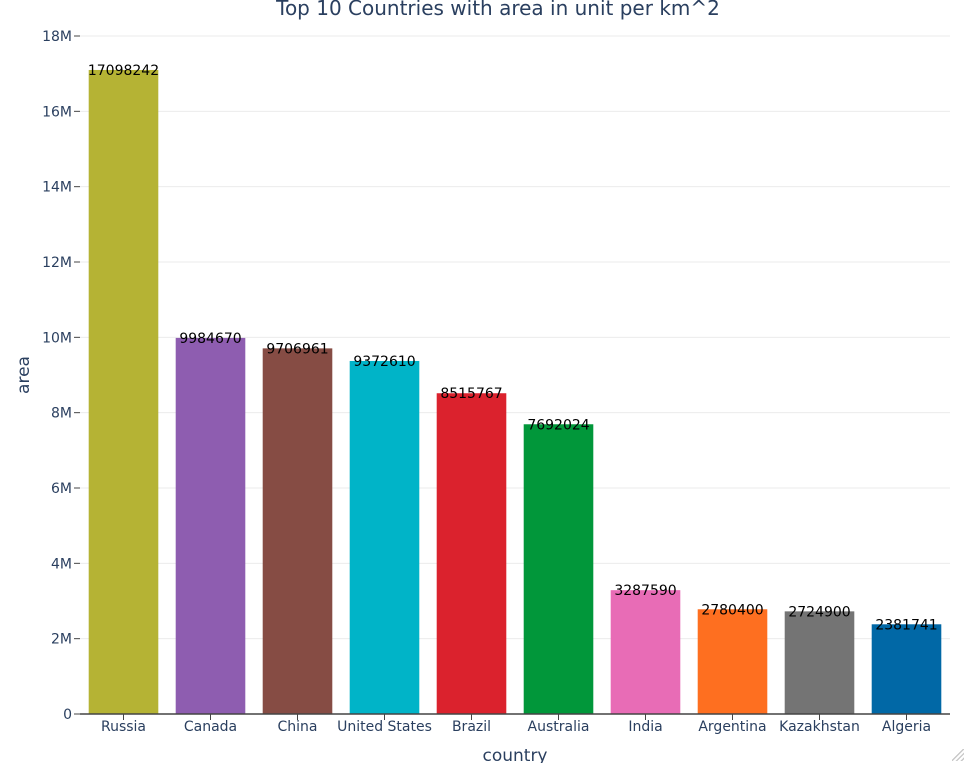 The height and width of the screenshot is (763, 966). Describe the element at coordinates (384, 727) in the screenshot. I see `x-tick-label: United States` at that location.